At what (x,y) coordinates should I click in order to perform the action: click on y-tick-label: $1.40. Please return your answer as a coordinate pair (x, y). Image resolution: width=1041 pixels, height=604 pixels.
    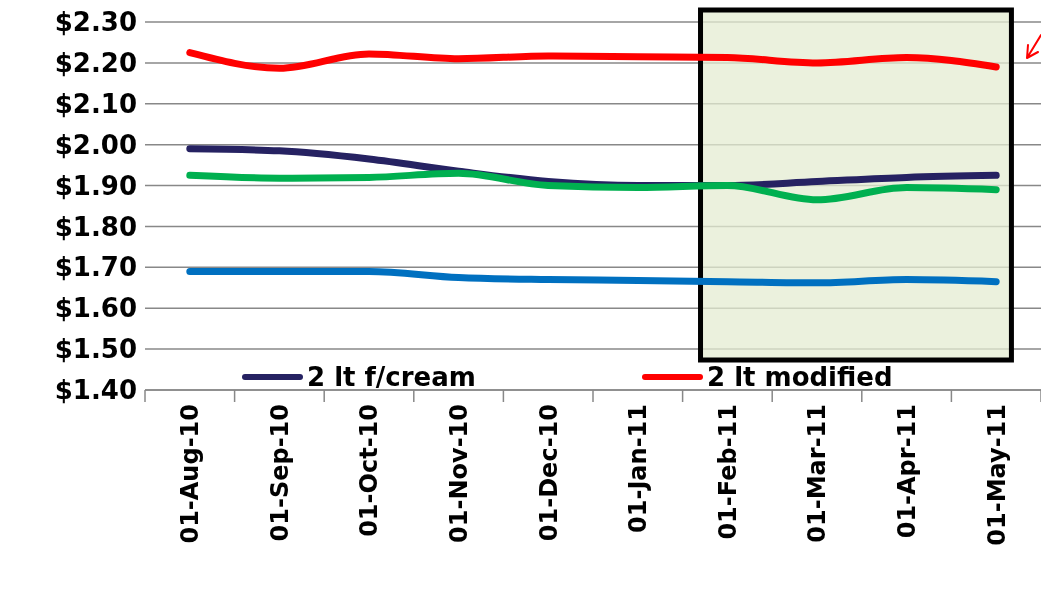
    Looking at the image, I should click on (95, 390).